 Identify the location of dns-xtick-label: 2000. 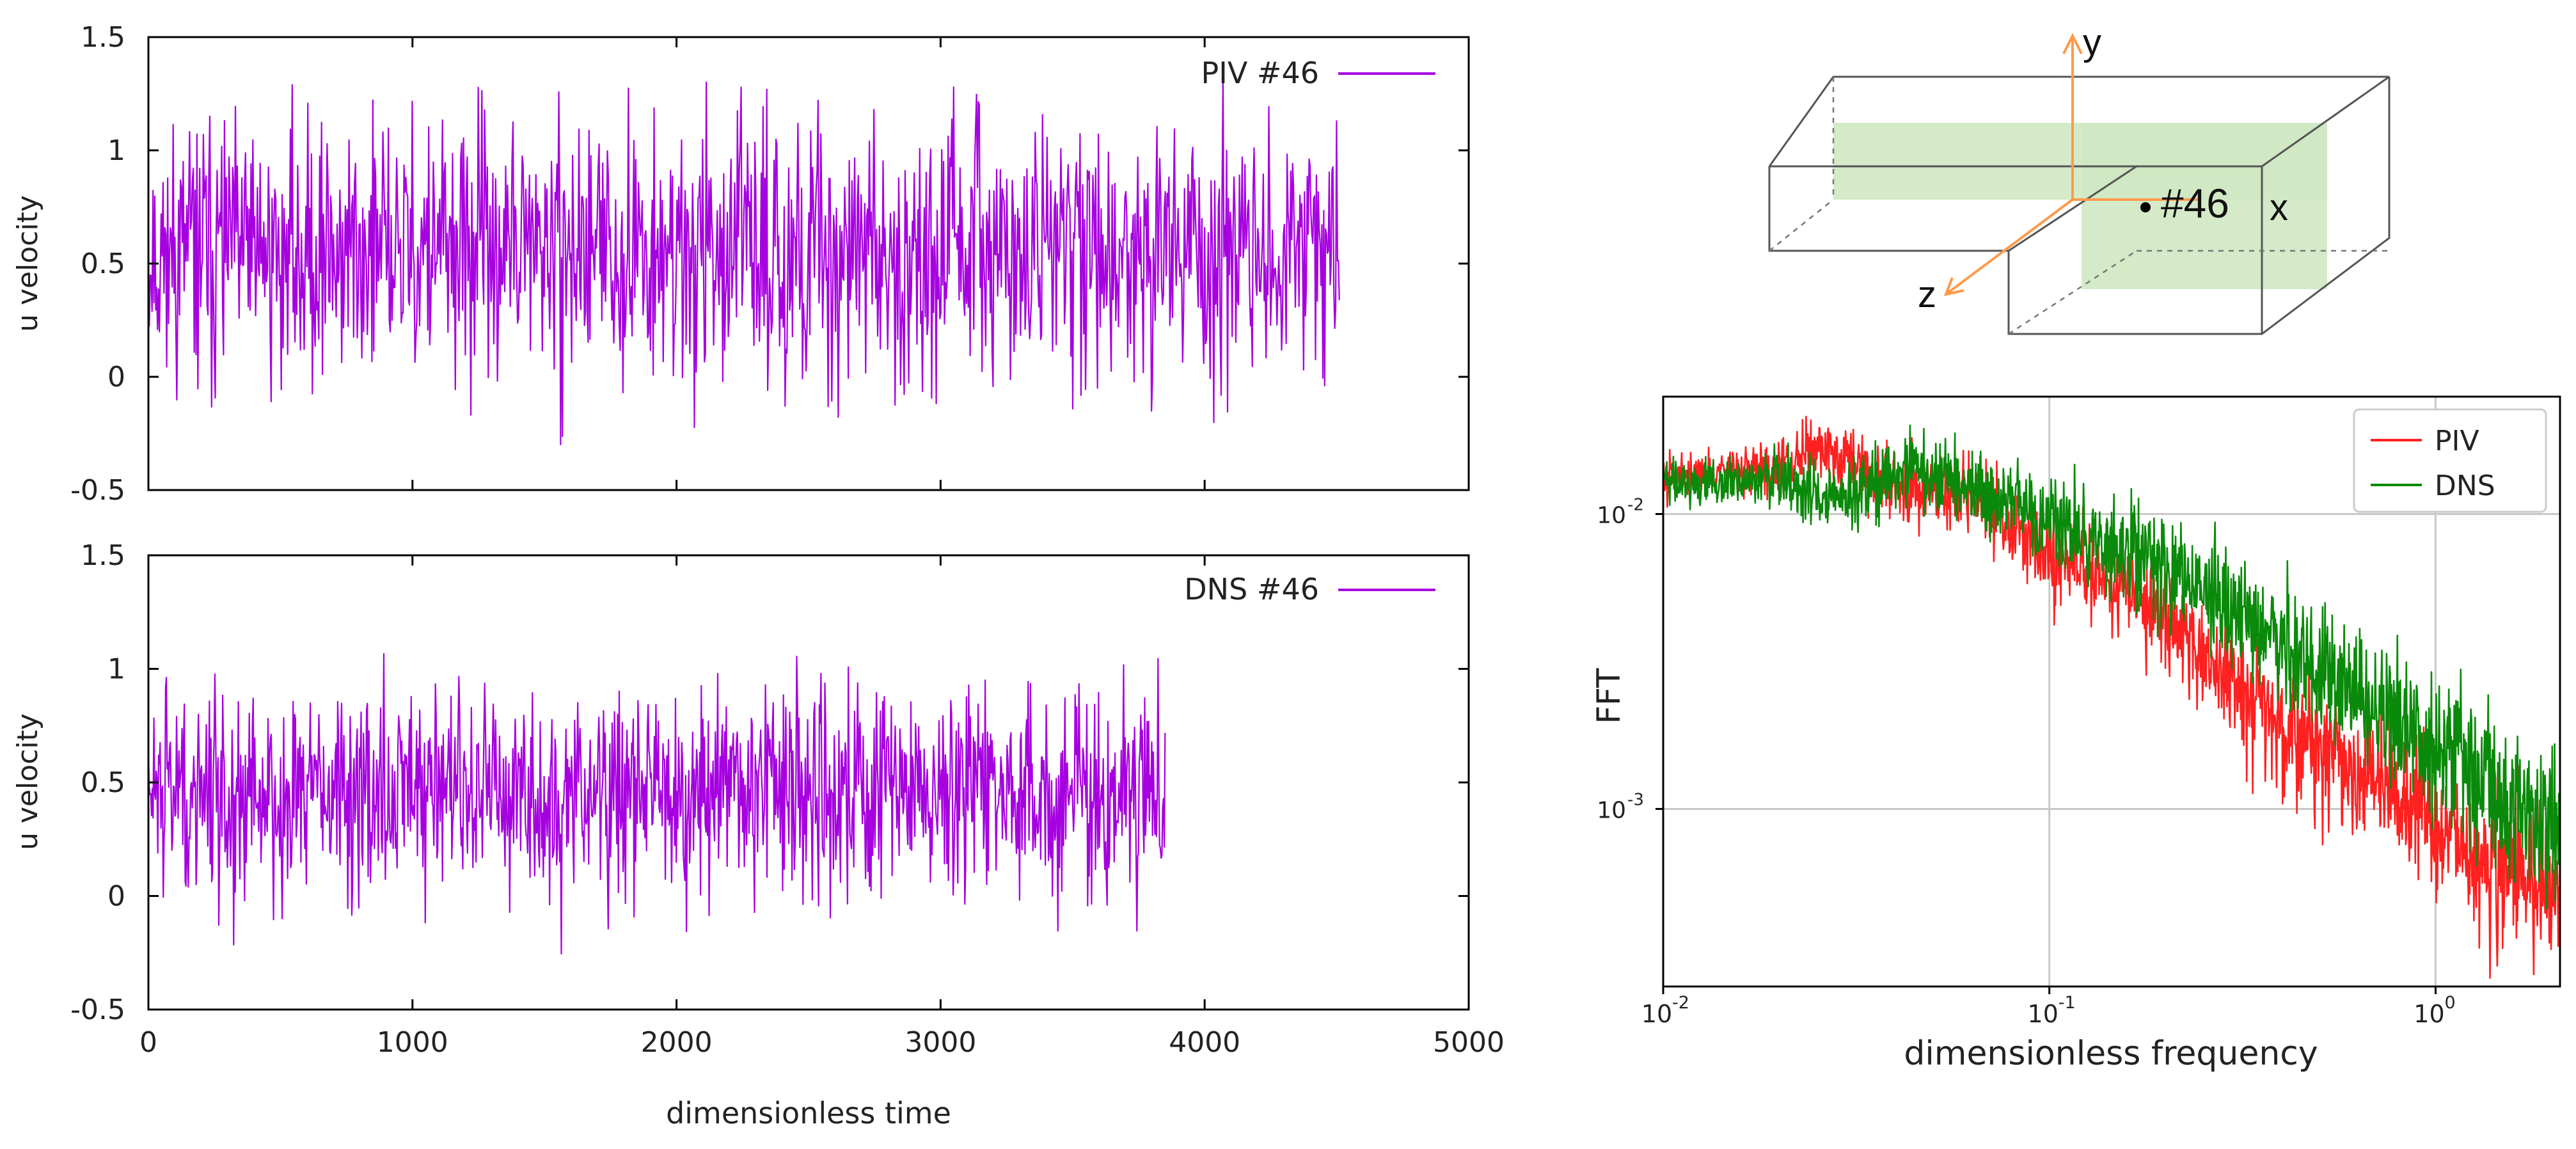
(677, 1042).